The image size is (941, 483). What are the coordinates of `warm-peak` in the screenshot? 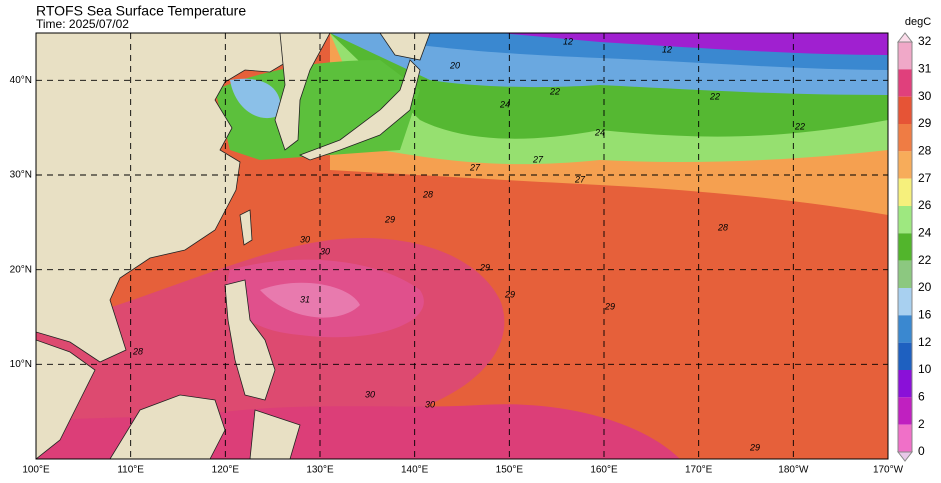 It's located at (310, 300).